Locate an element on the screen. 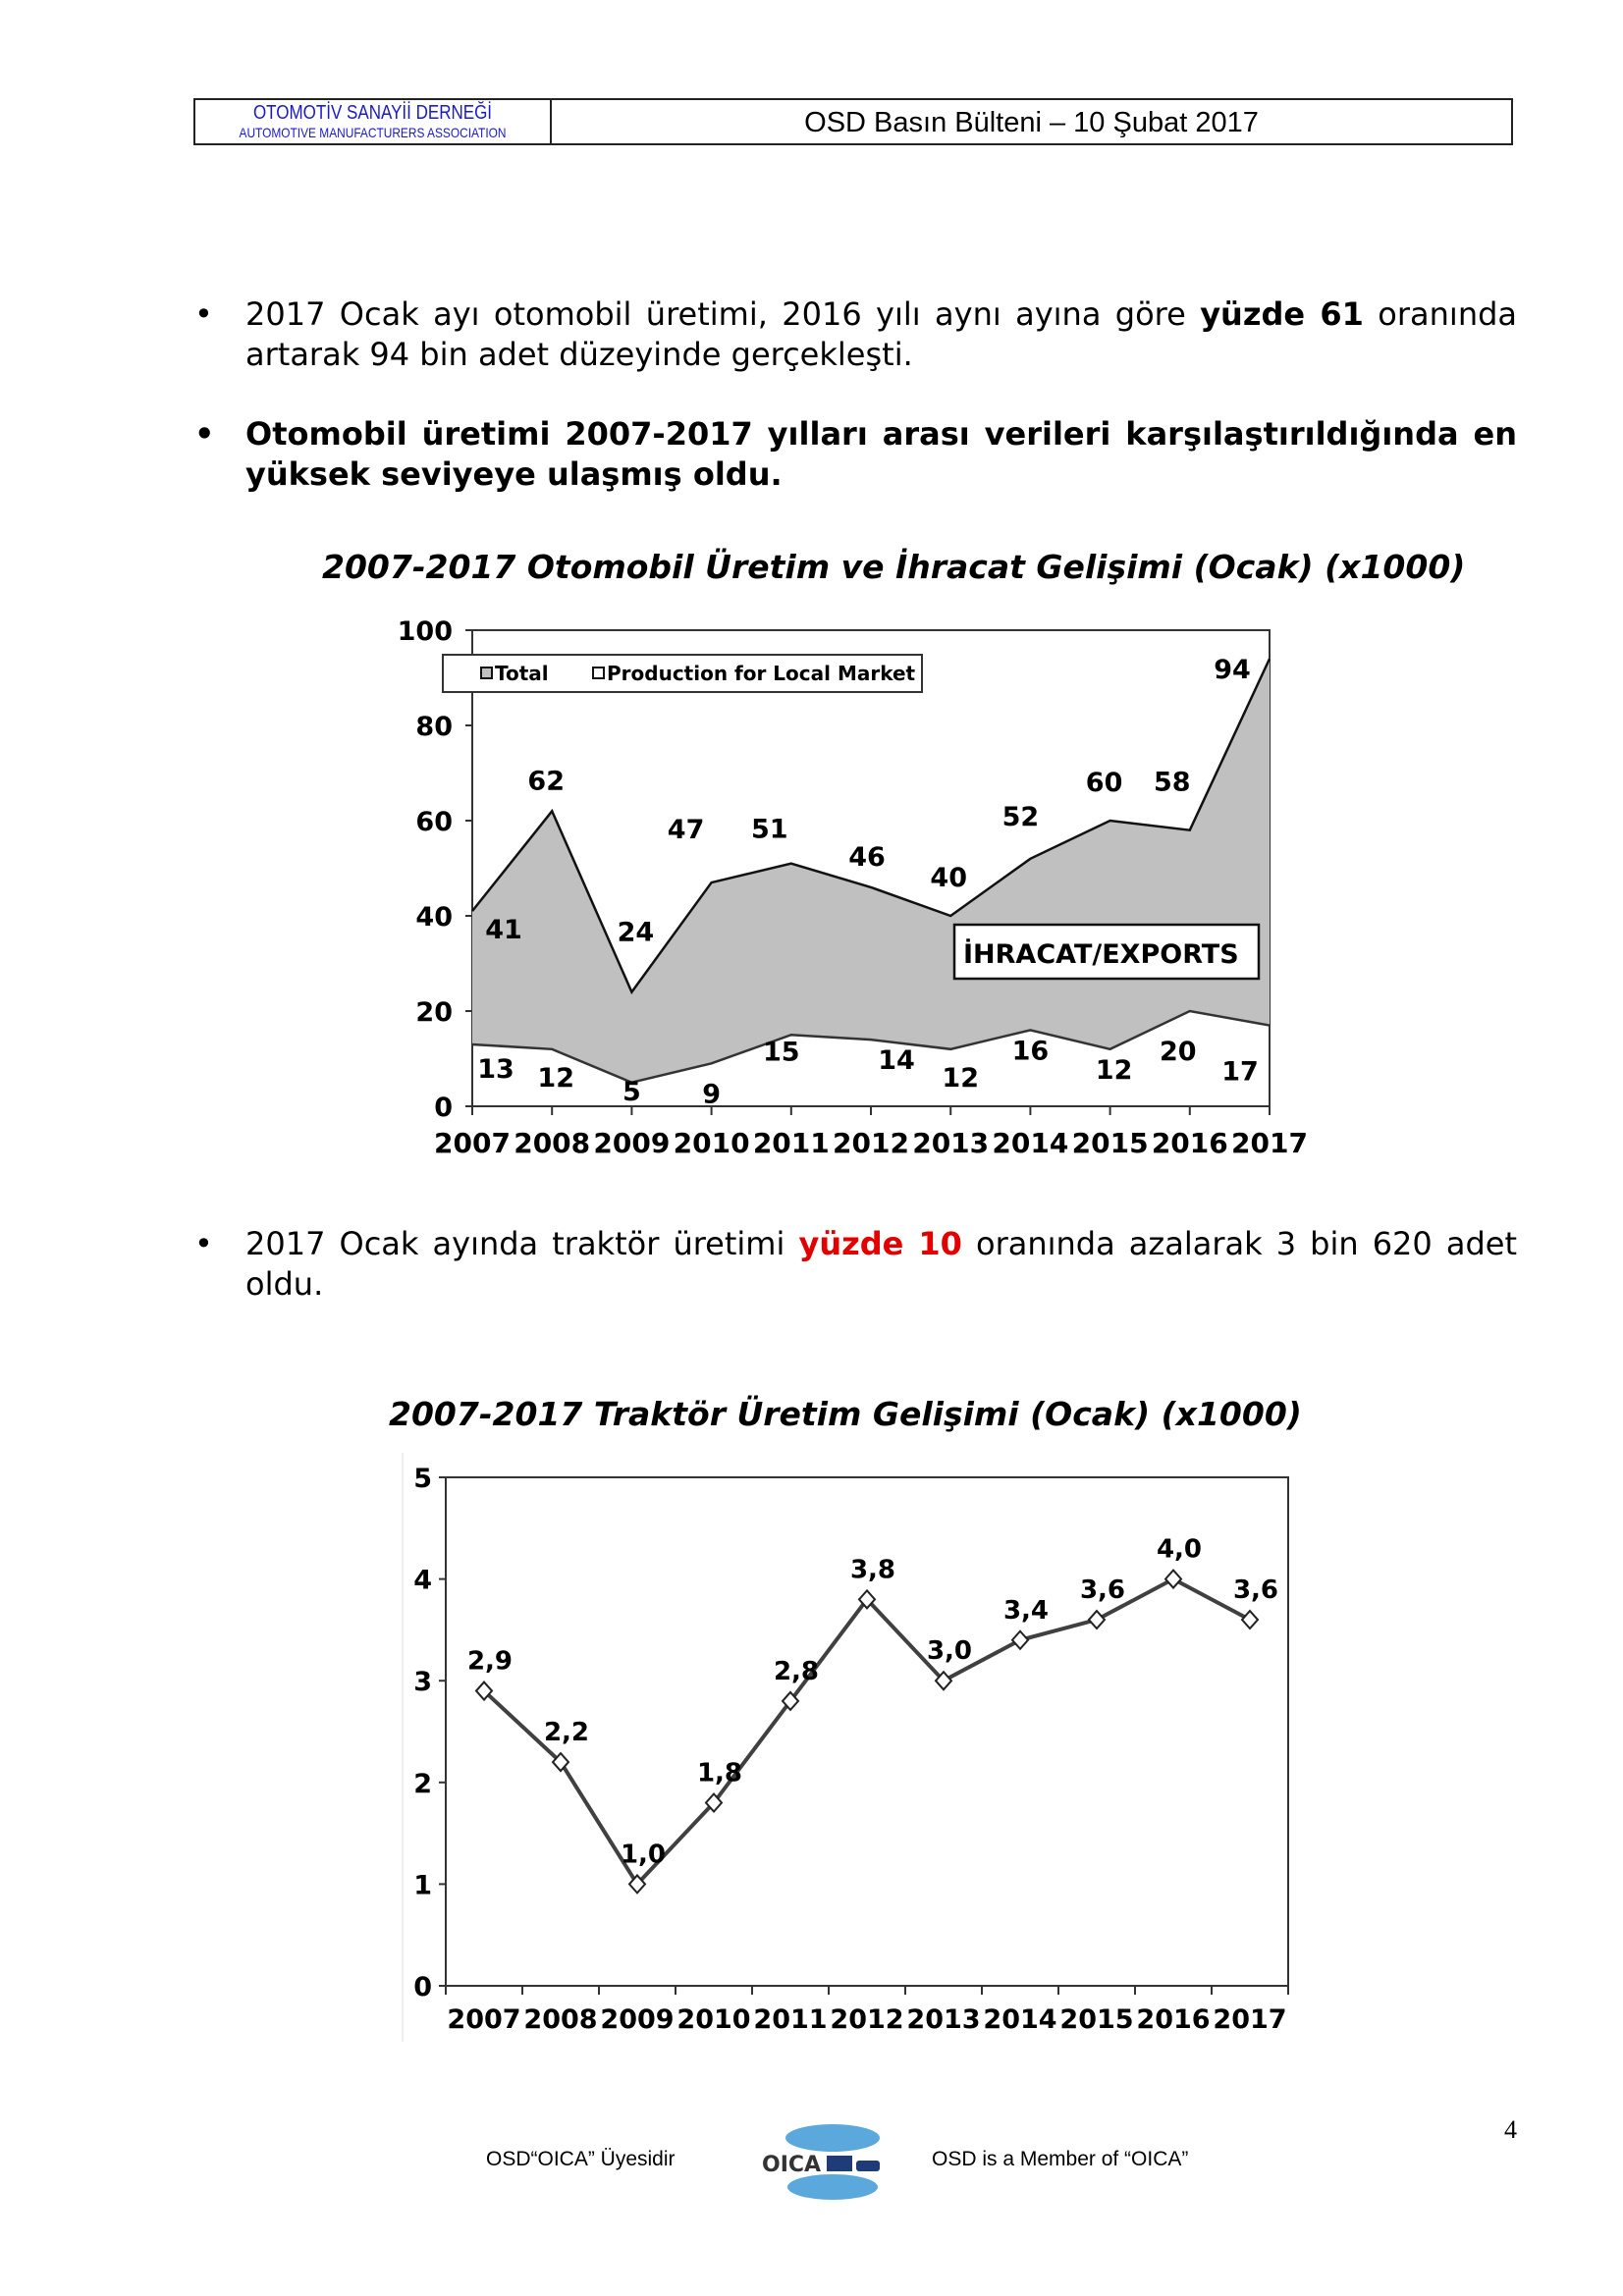  x-tick-label: 2013 is located at coordinates (943, 2020).